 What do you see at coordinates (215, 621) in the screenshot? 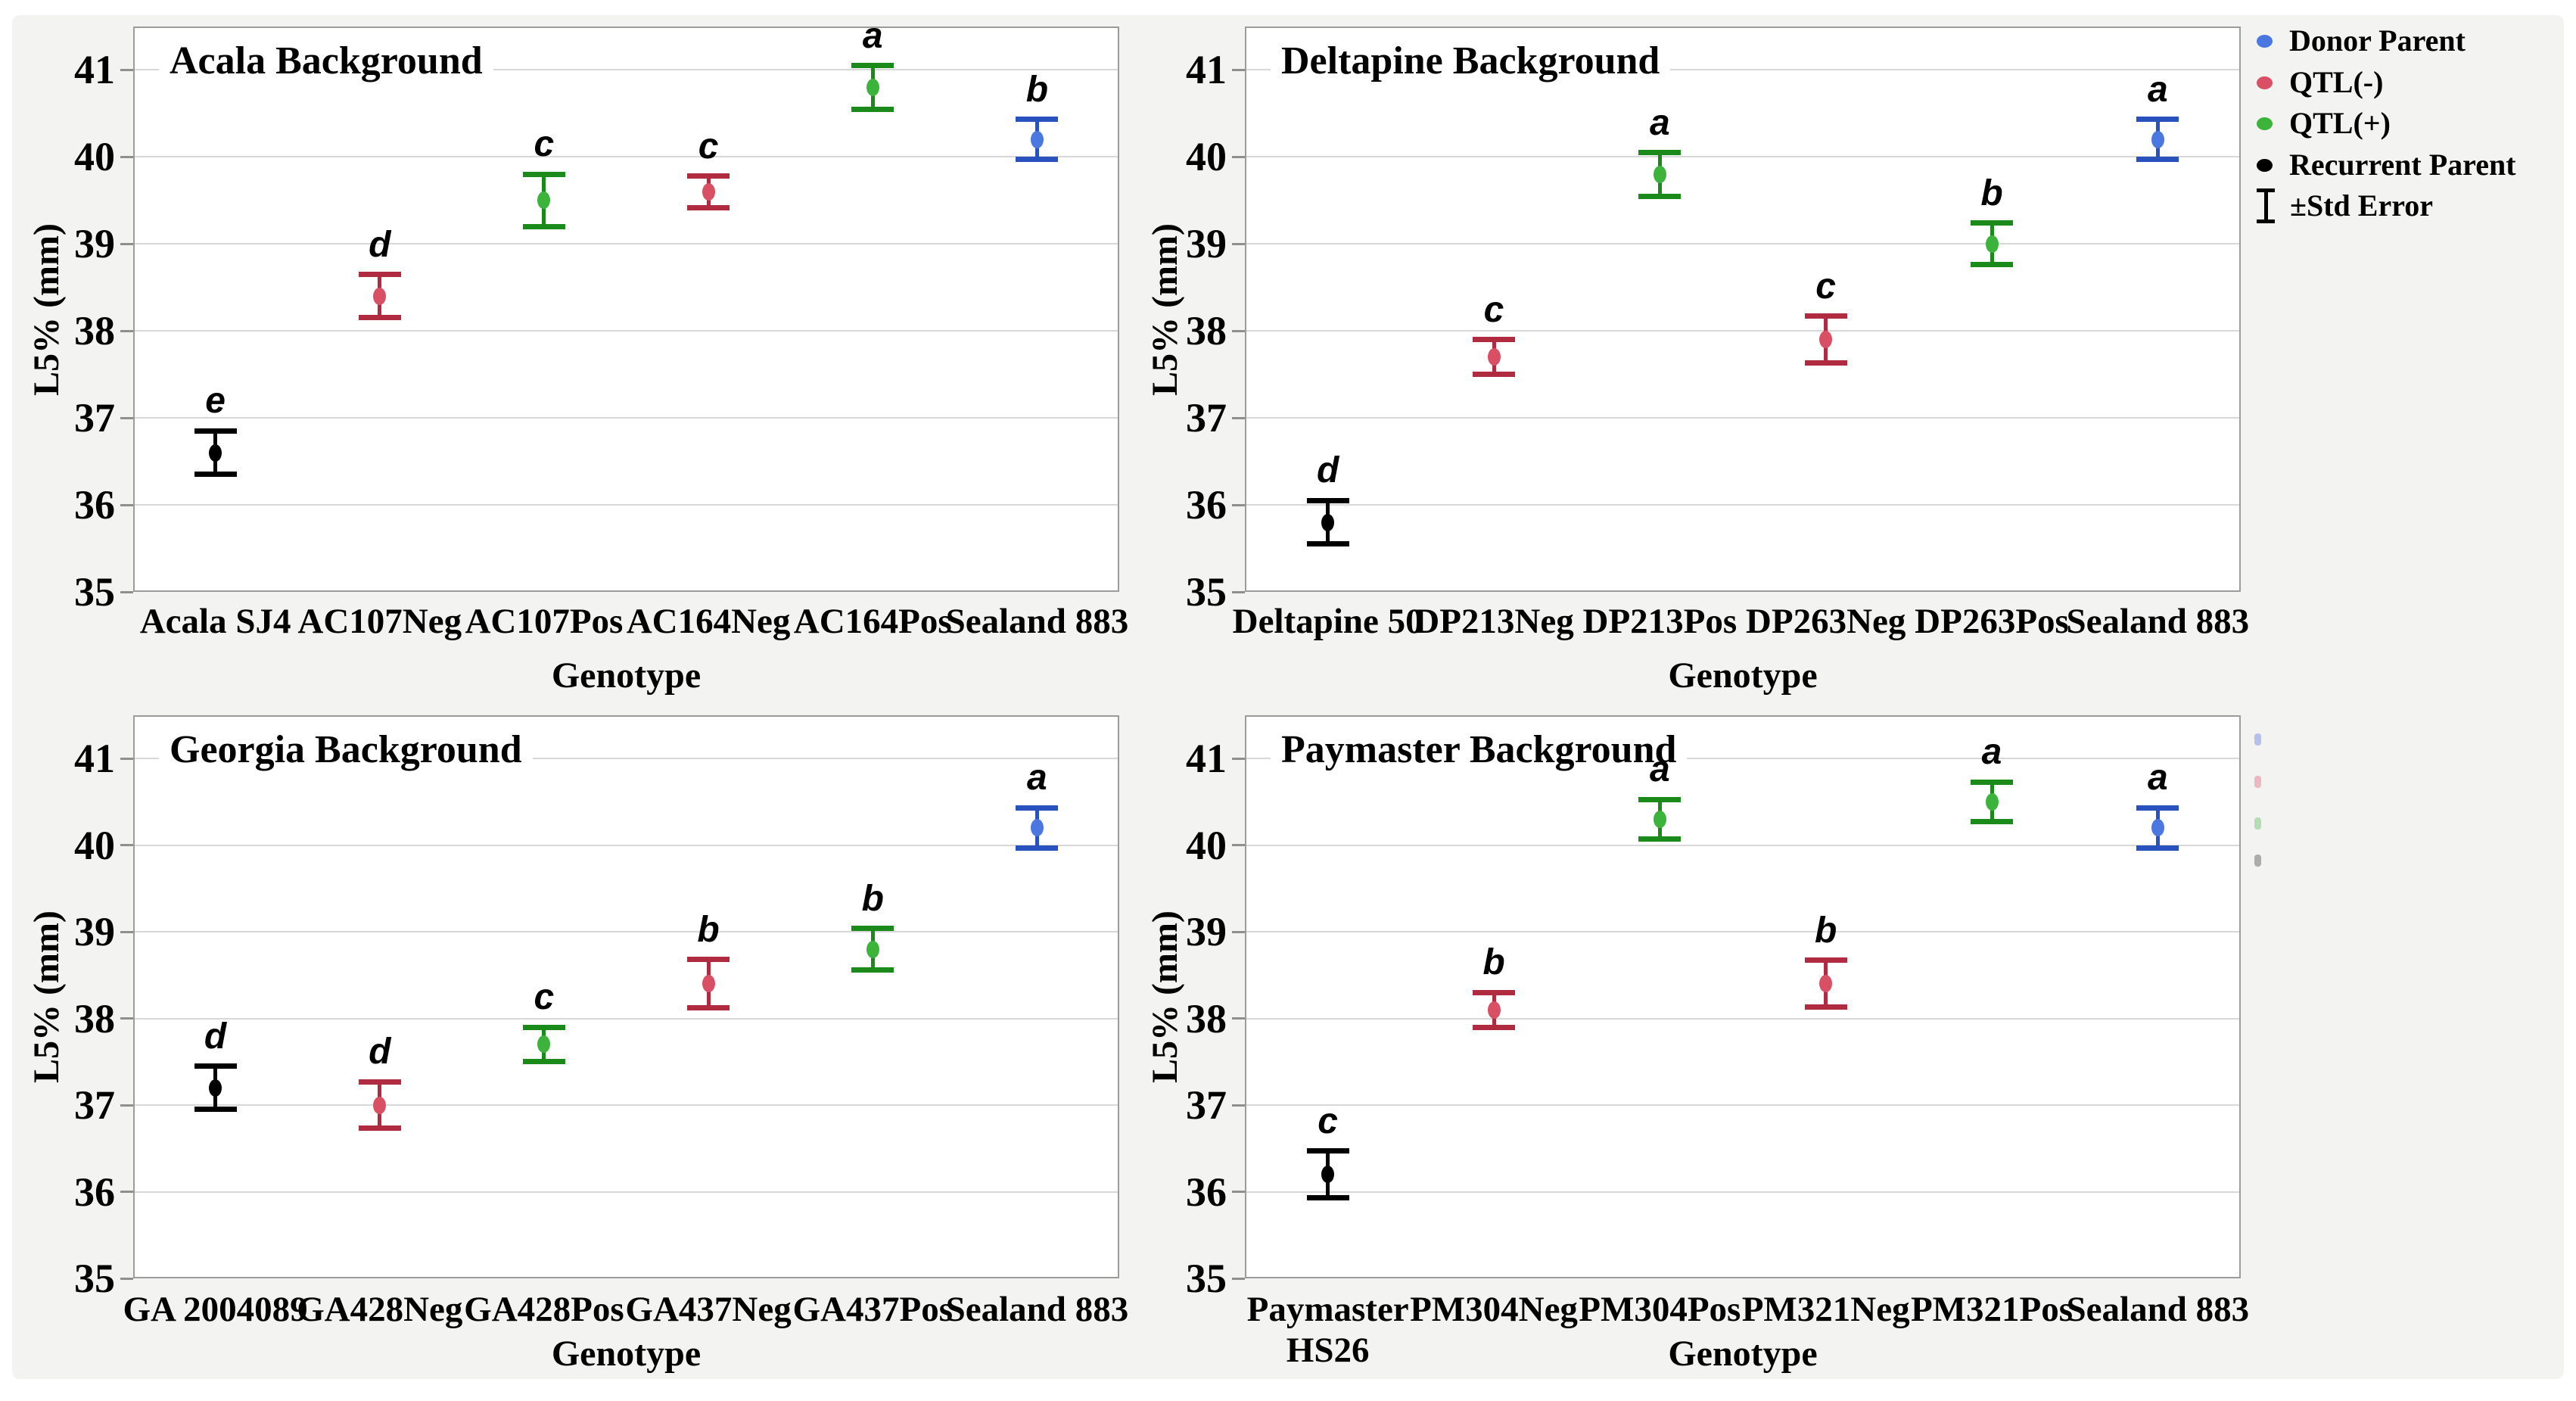
I see `x-category-label: Acala SJ4` at bounding box center [215, 621].